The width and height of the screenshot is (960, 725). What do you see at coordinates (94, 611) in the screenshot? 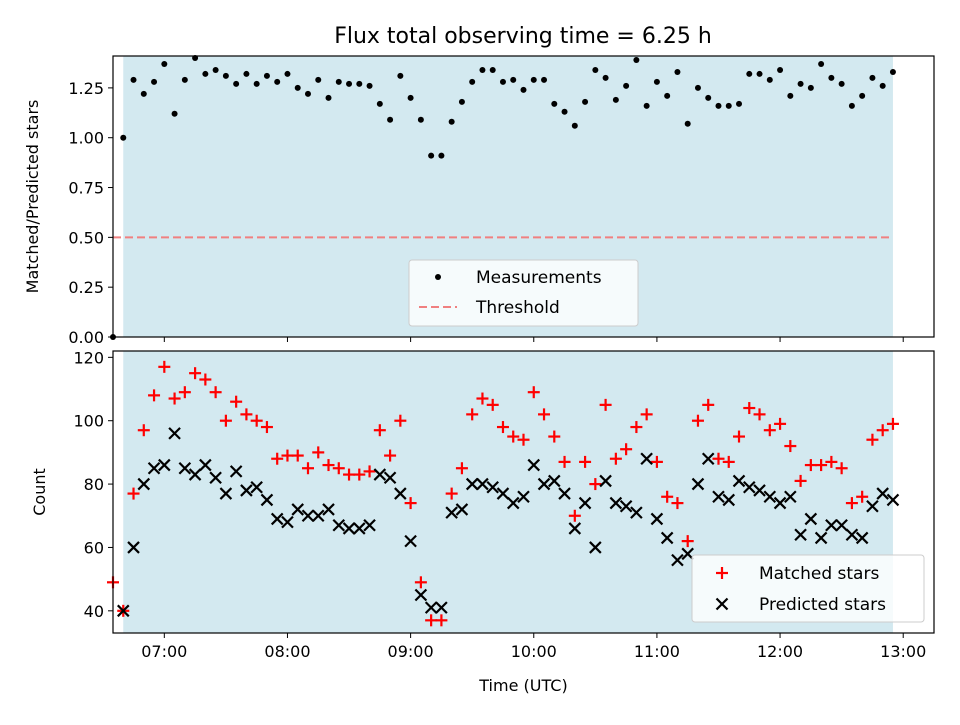
I see `y-tick-label: 40` at bounding box center [94, 611].